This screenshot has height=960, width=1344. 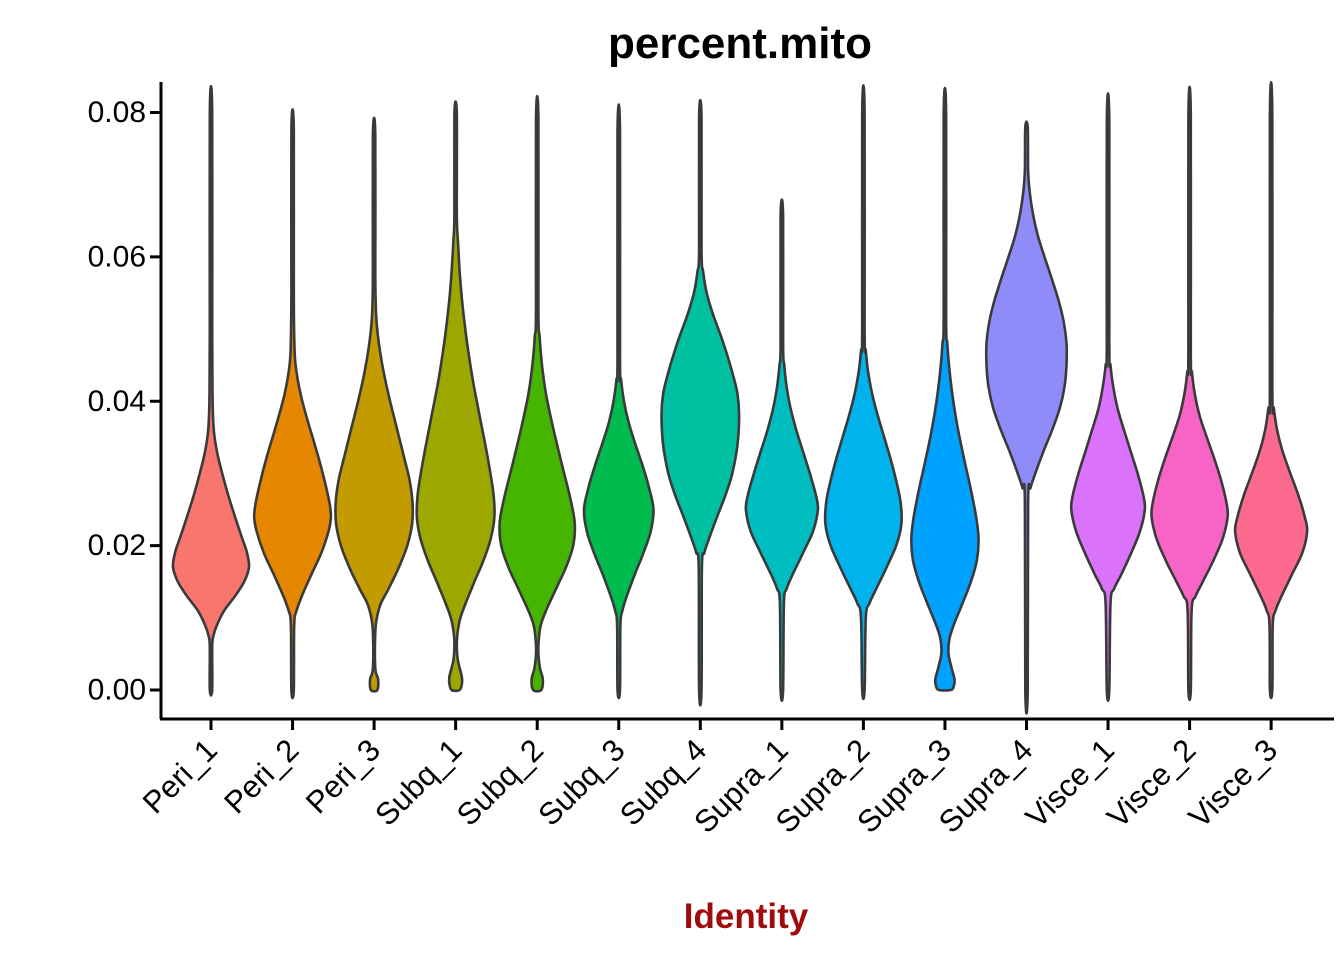 I want to click on x-tick-label-Subq_3: Subq_3, so click(x=581, y=782).